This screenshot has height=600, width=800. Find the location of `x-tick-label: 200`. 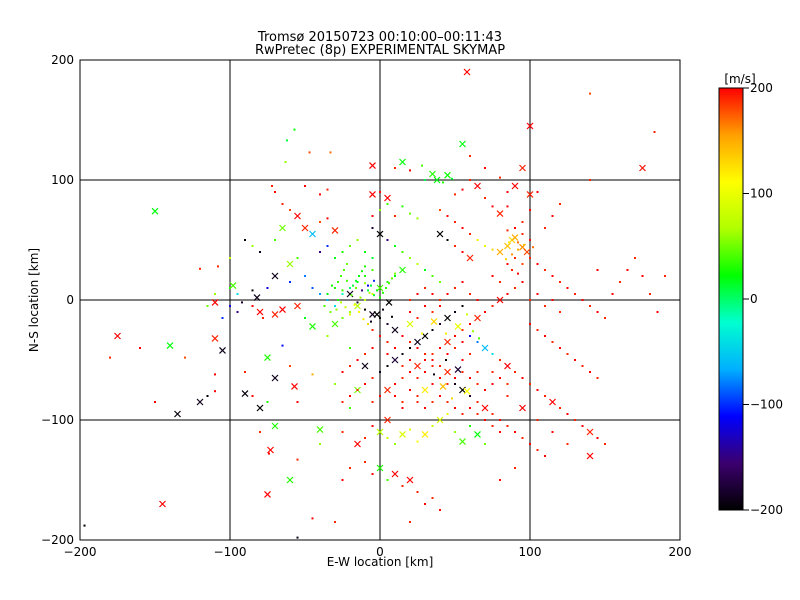

x-tick-label: 200 is located at coordinates (680, 552).